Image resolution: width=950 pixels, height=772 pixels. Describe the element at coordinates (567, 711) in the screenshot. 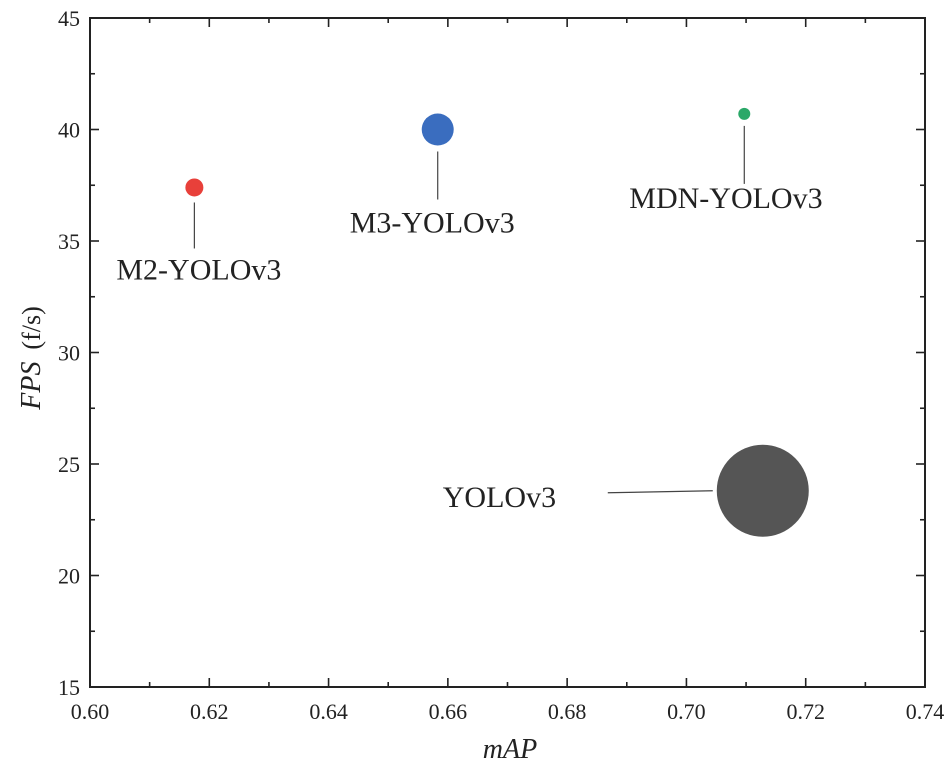

I see `x-tick-label: 0.68` at that location.